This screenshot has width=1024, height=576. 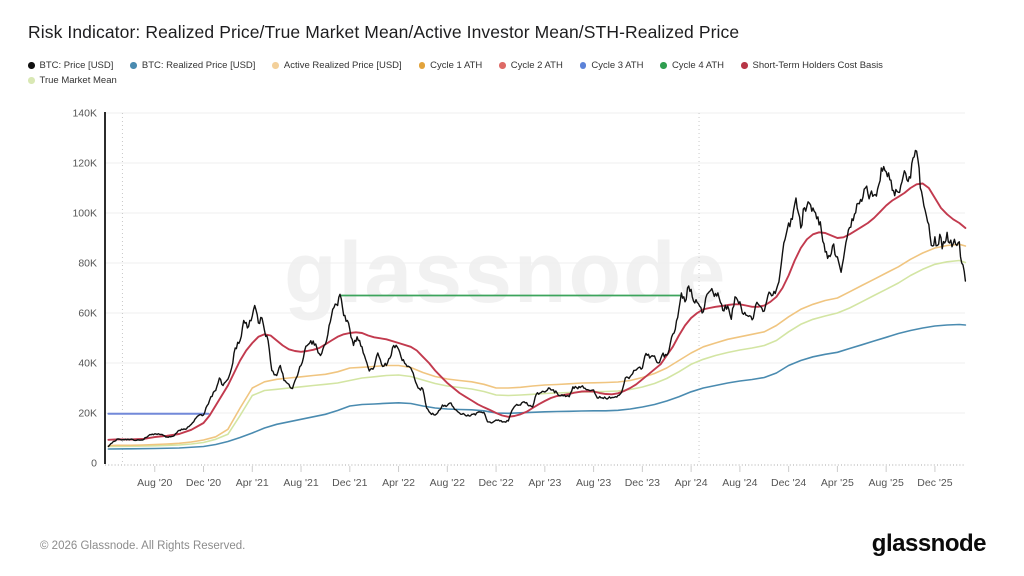 What do you see at coordinates (154, 483) in the screenshot?
I see `x-axis-label: Aug '20` at bounding box center [154, 483].